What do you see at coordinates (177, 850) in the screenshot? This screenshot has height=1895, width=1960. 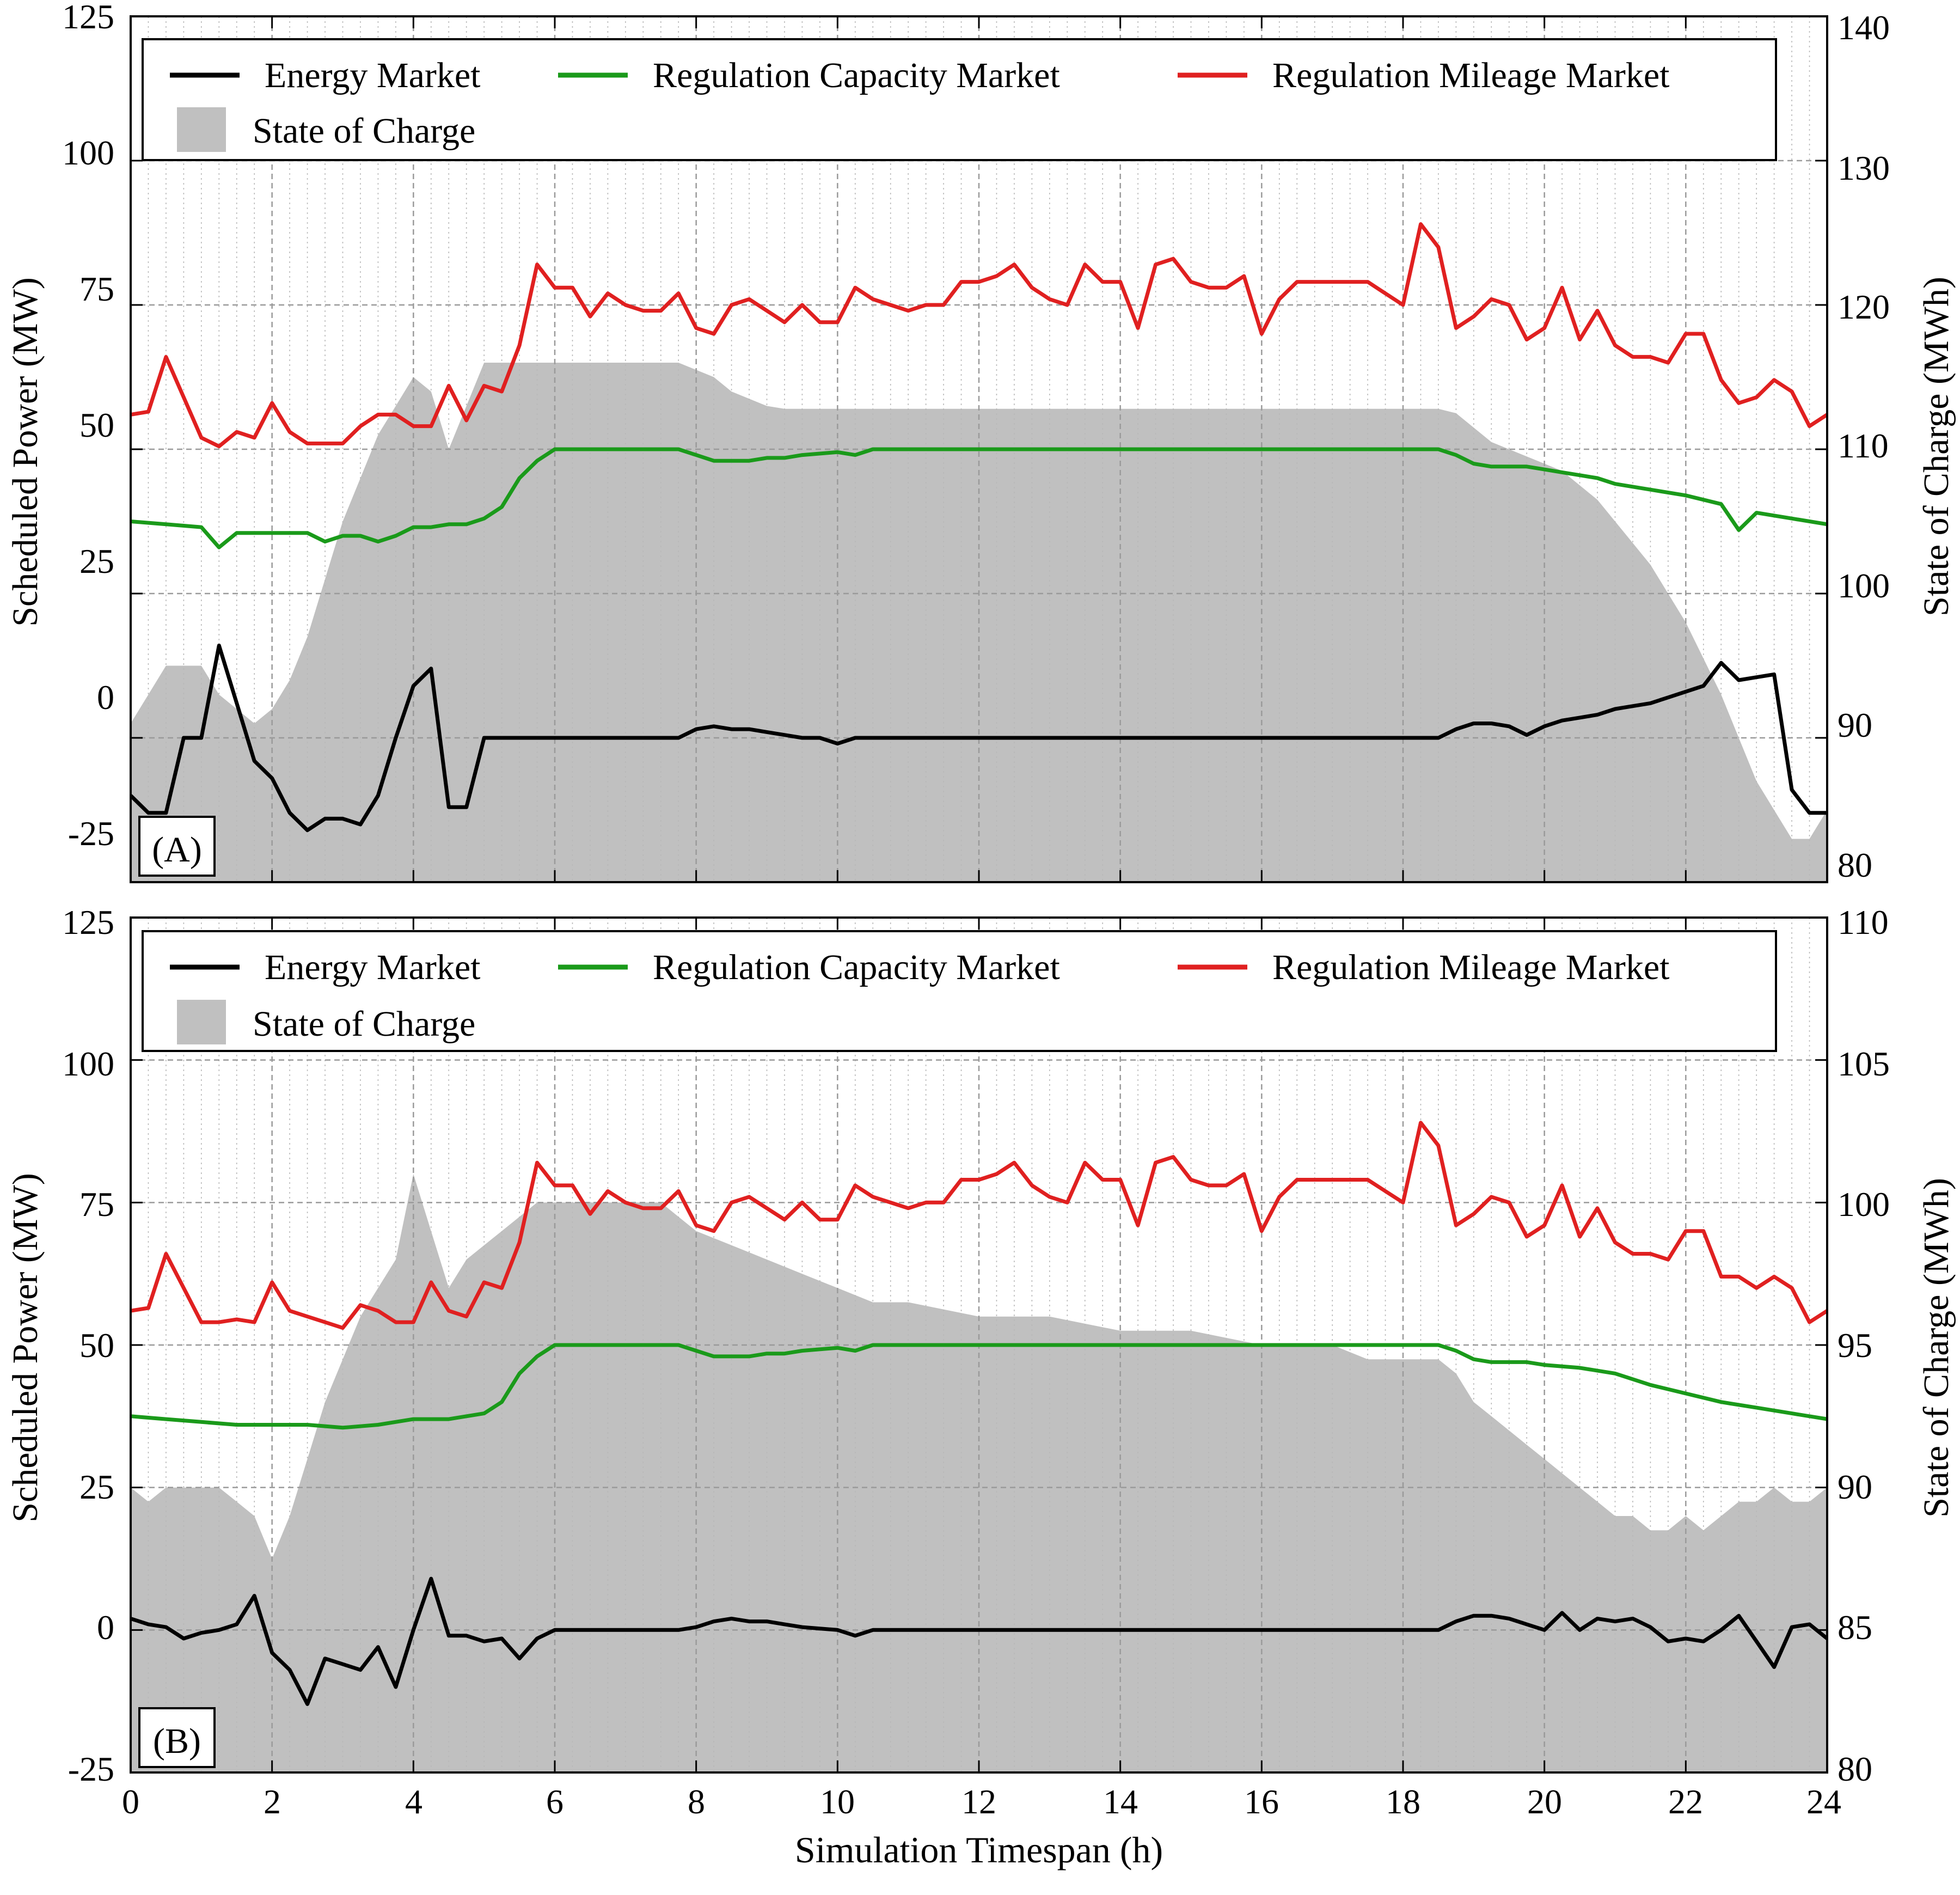 I see `panel-label-a: (A)` at bounding box center [177, 850].